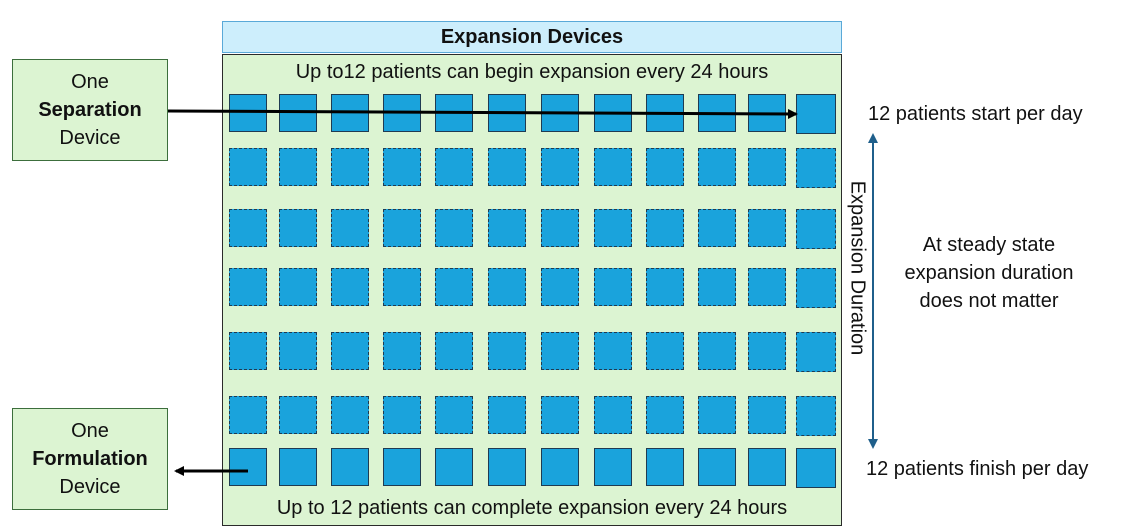 This screenshot has width=1124, height=530. I want to click on steady-line1: At steady state, so click(989, 245).